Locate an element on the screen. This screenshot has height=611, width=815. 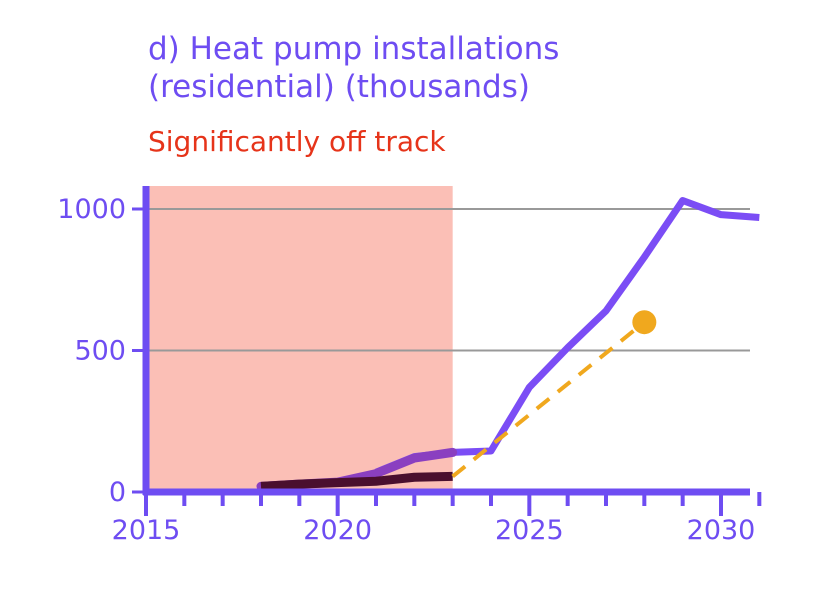
y-tick-label: 1000 is located at coordinates (91, 209).